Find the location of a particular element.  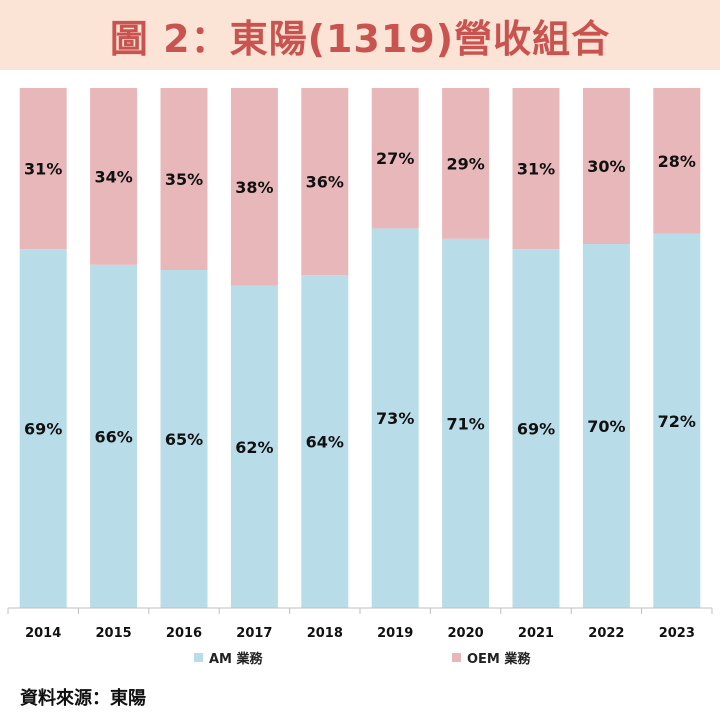

bar-oem-2019 is located at coordinates (395, 158).